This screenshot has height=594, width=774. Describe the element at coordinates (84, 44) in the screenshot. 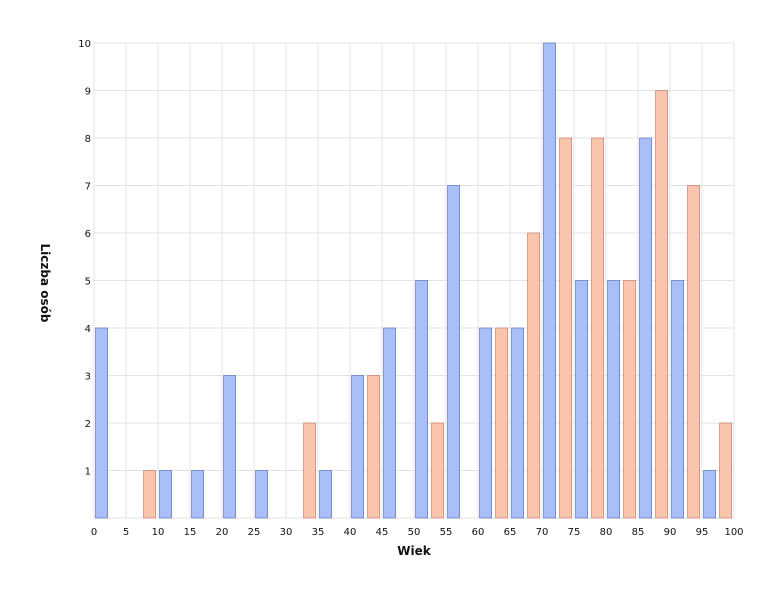

I see `y-tick-label: 10` at that location.